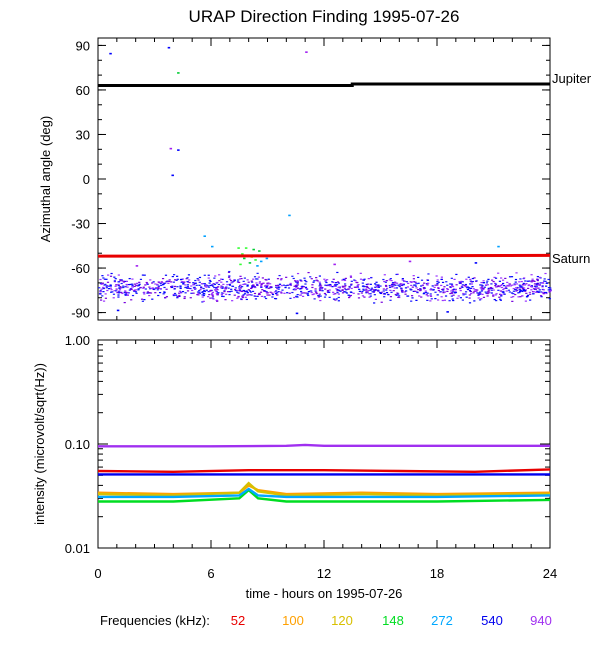 The width and height of the screenshot is (600, 650). I want to click on bottom-y-tick-label: 0.10, so click(77, 444).